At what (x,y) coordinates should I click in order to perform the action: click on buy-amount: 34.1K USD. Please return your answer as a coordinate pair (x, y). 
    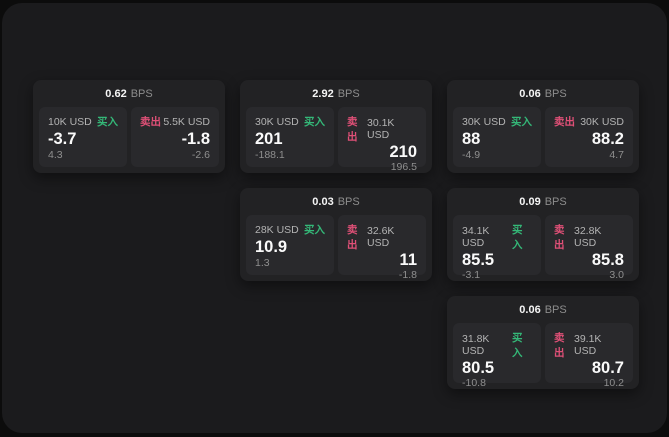
    Looking at the image, I should click on (476, 237).